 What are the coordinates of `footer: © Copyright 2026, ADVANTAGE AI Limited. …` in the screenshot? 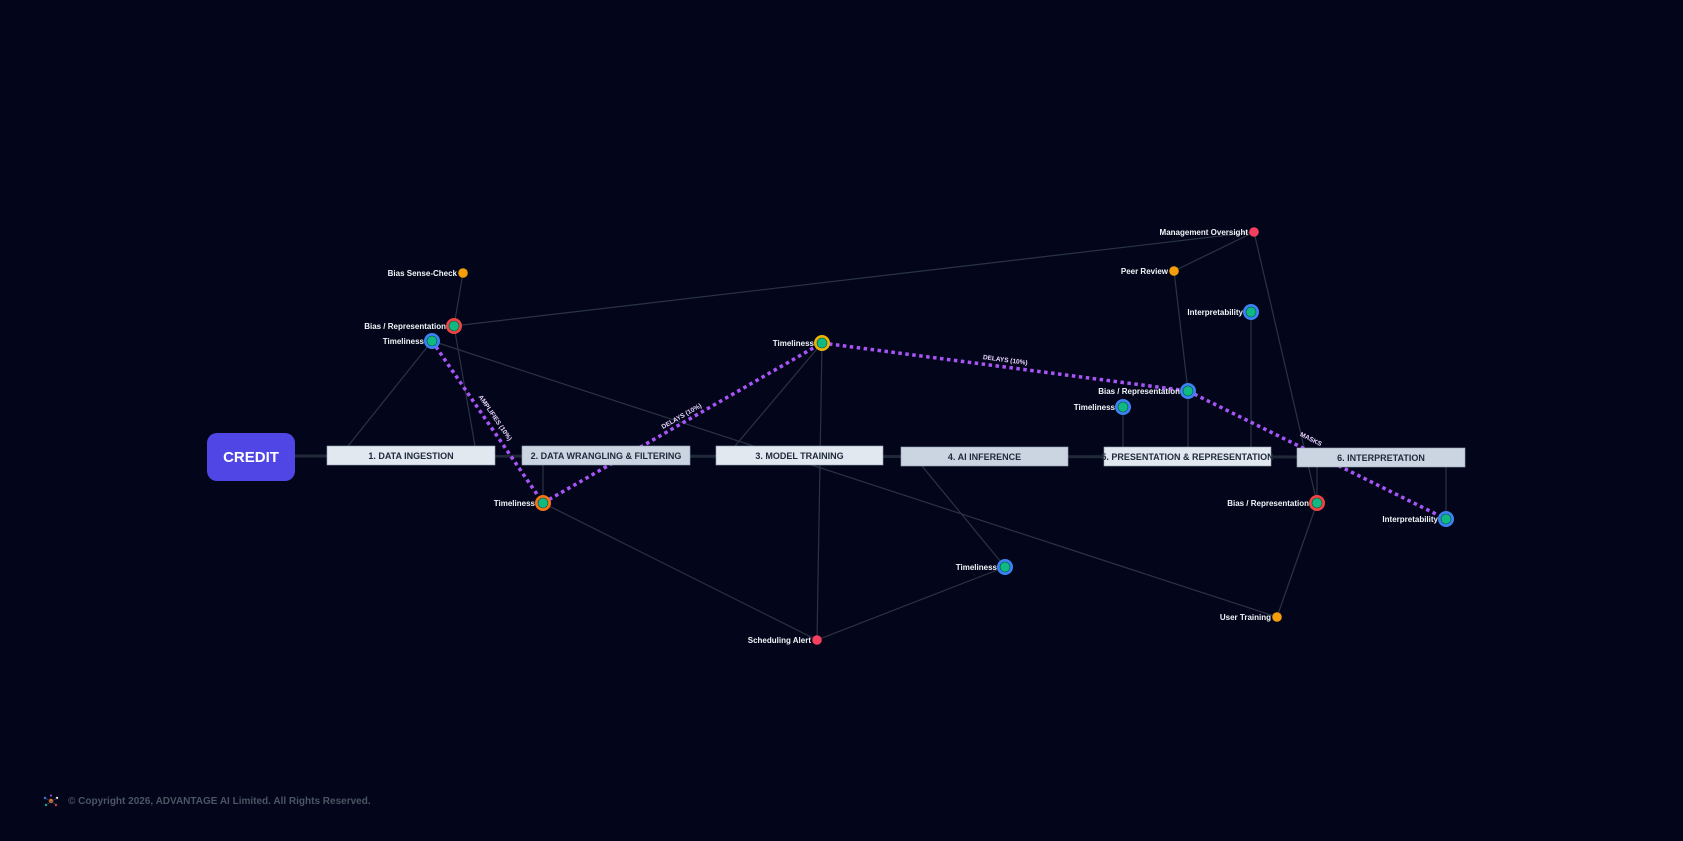 It's located at (206, 801).